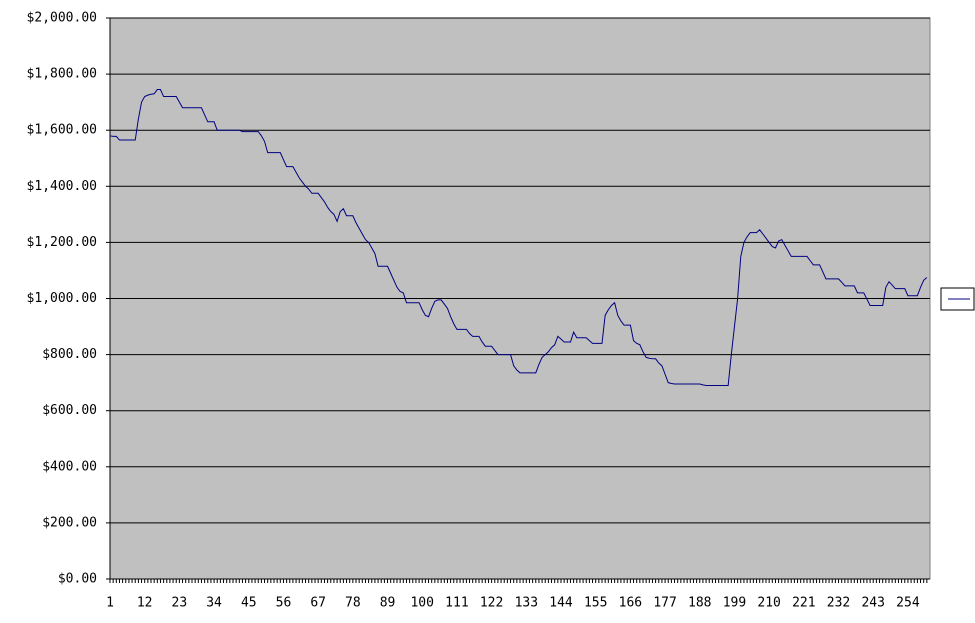  Describe the element at coordinates (456, 603) in the screenshot. I see `x-tick-label: 111` at that location.